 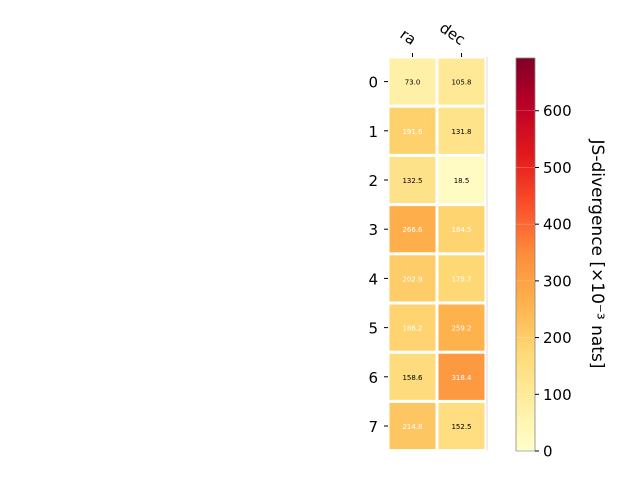 I want to click on colorbar-ticks: 0 100 200 300 400 500 600, so click(x=544, y=281).